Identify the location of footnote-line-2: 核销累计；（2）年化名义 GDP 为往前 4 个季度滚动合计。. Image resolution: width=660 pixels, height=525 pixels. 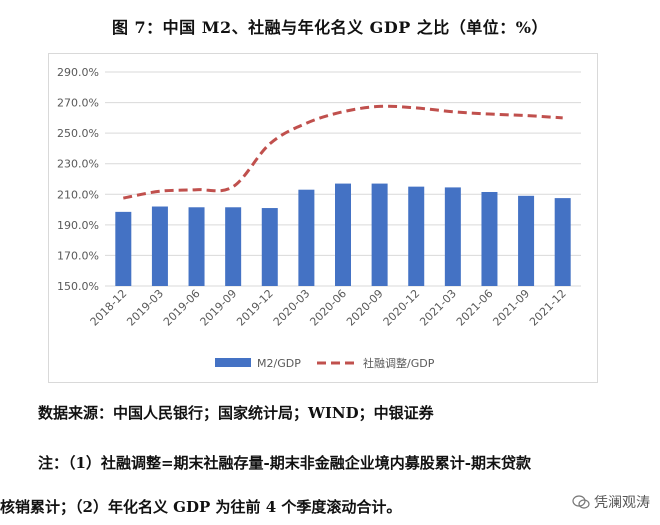
(201, 507).